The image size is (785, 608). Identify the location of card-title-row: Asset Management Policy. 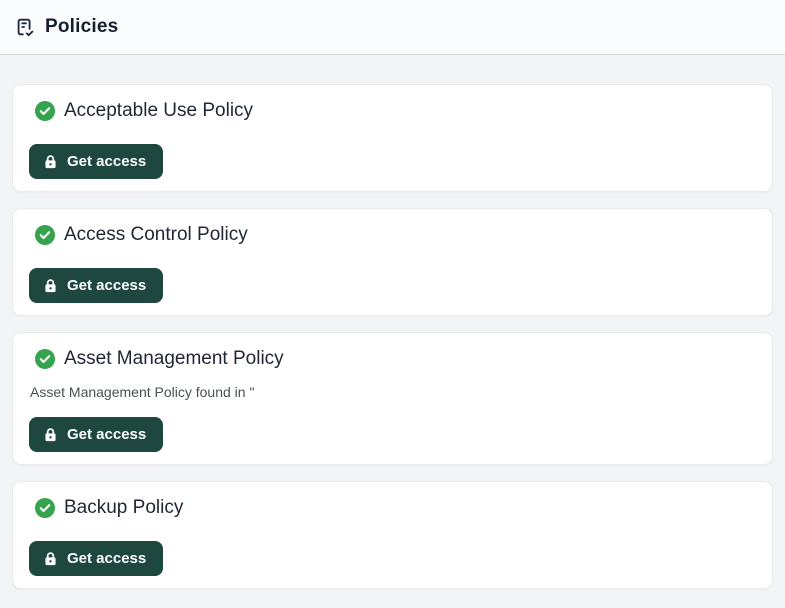
(392, 359).